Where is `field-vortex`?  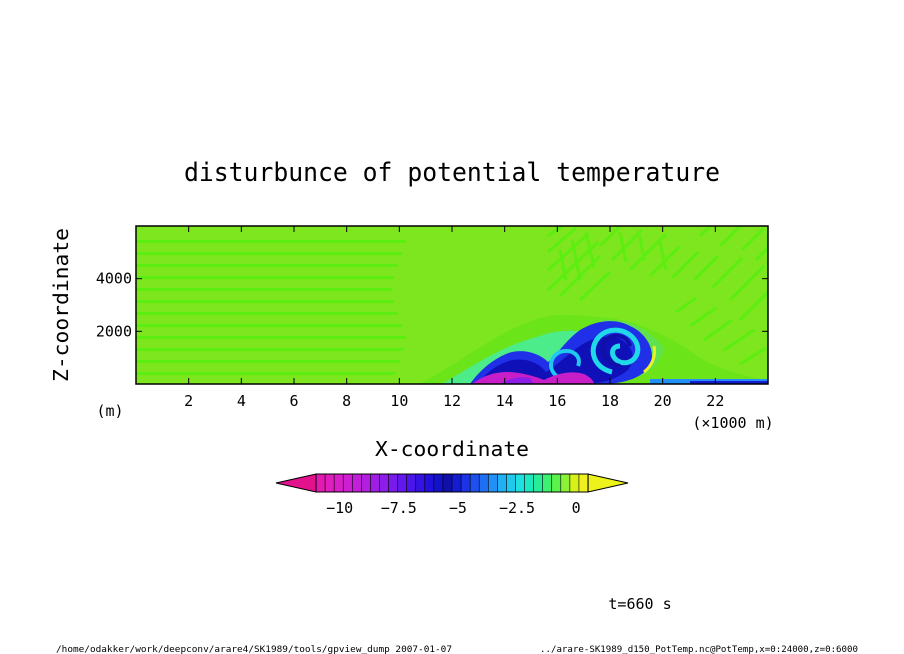
field-vortex is located at coordinates (615, 351).